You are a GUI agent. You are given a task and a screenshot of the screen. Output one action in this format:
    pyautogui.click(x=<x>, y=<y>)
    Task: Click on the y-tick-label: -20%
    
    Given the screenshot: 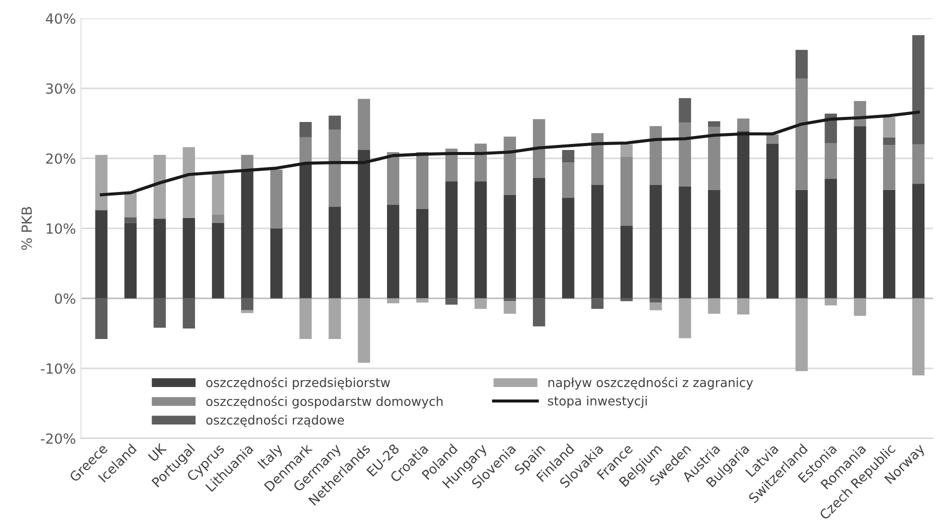 What is the action you would take?
    pyautogui.click(x=58, y=438)
    